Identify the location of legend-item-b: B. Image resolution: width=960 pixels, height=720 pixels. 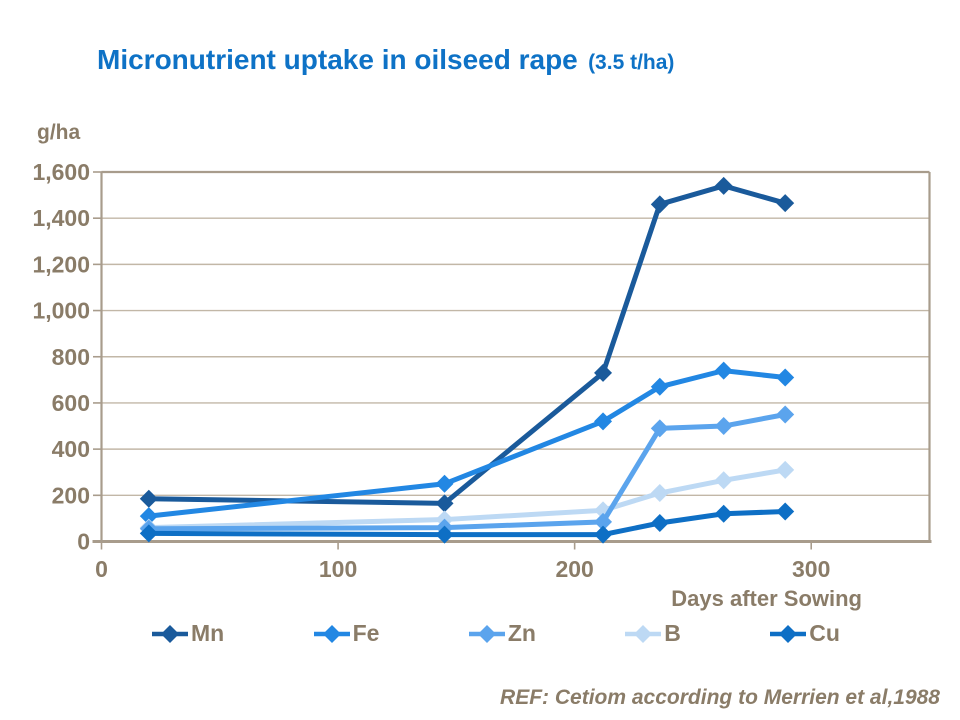
(652, 633).